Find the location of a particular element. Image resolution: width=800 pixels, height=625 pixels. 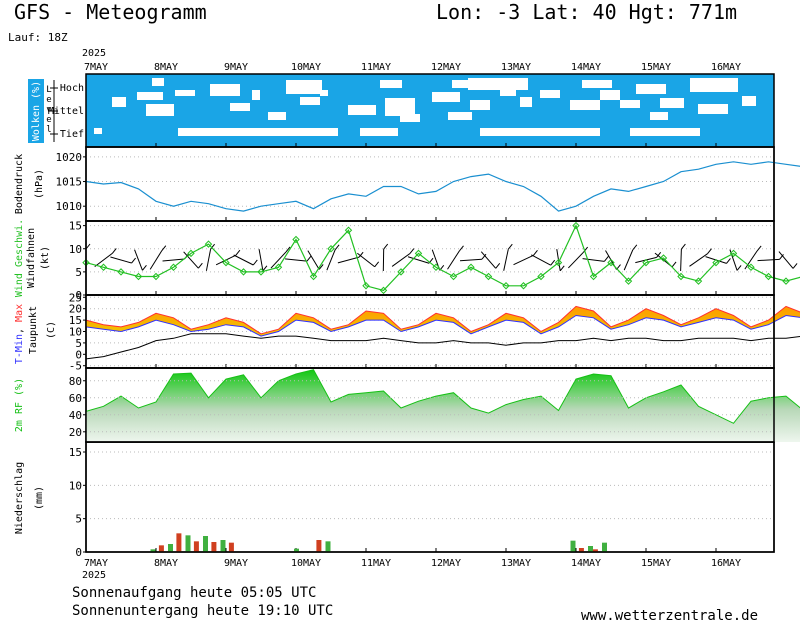

precip-tick-label: 5 is located at coordinates (78, 519).